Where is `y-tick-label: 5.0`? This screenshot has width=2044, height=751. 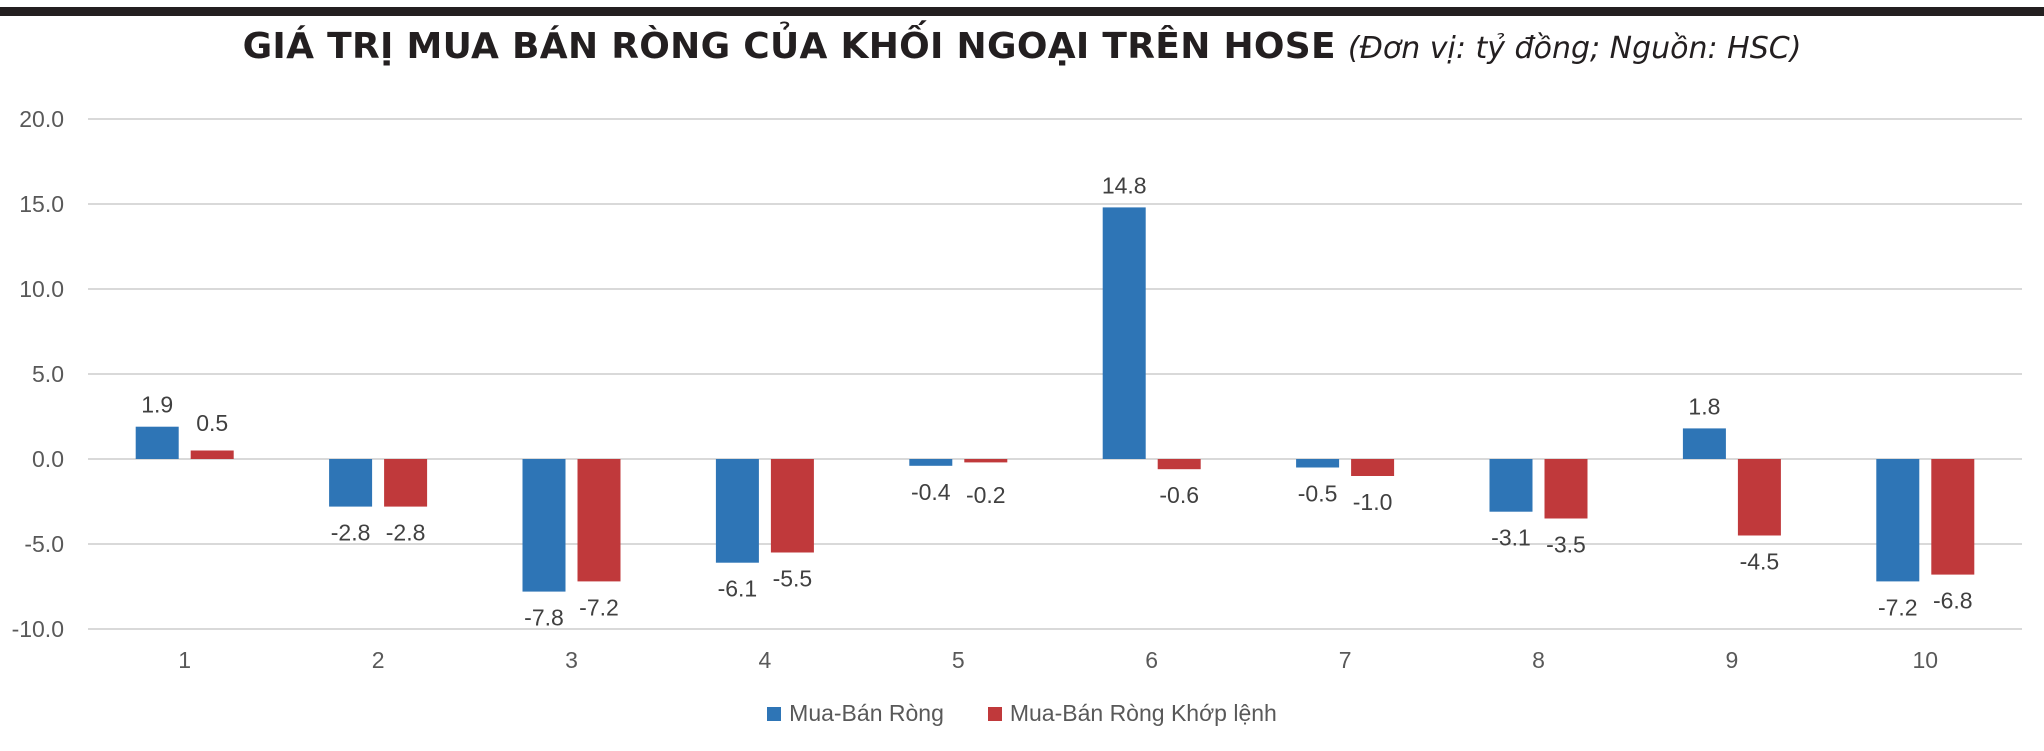 y-tick-label: 5.0 is located at coordinates (48, 374).